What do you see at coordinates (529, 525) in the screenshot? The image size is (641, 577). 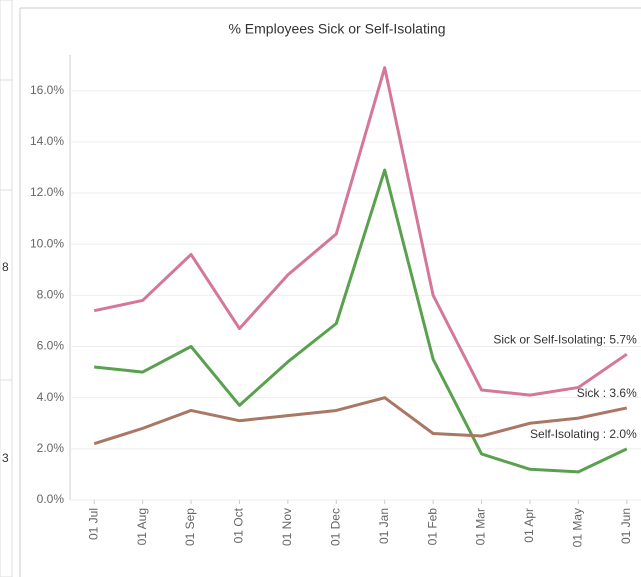 I see `x-tick-label: 01 Apr` at bounding box center [529, 525].